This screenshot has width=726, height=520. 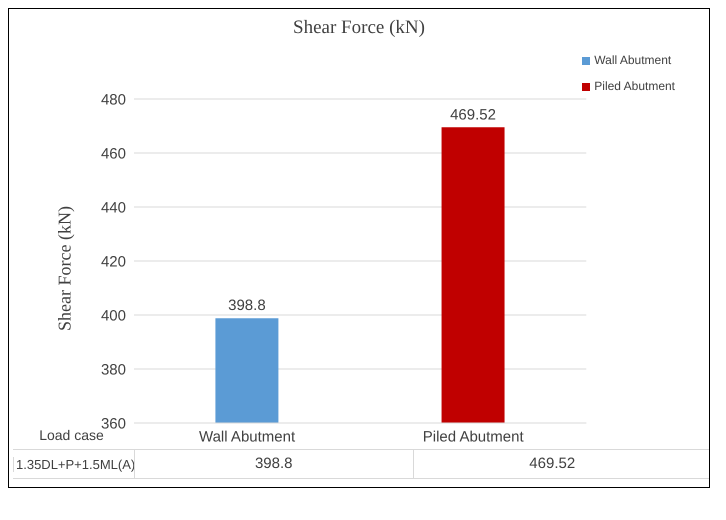 What do you see at coordinates (551, 464) in the screenshot?
I see `text: 469.52` at bounding box center [551, 464].